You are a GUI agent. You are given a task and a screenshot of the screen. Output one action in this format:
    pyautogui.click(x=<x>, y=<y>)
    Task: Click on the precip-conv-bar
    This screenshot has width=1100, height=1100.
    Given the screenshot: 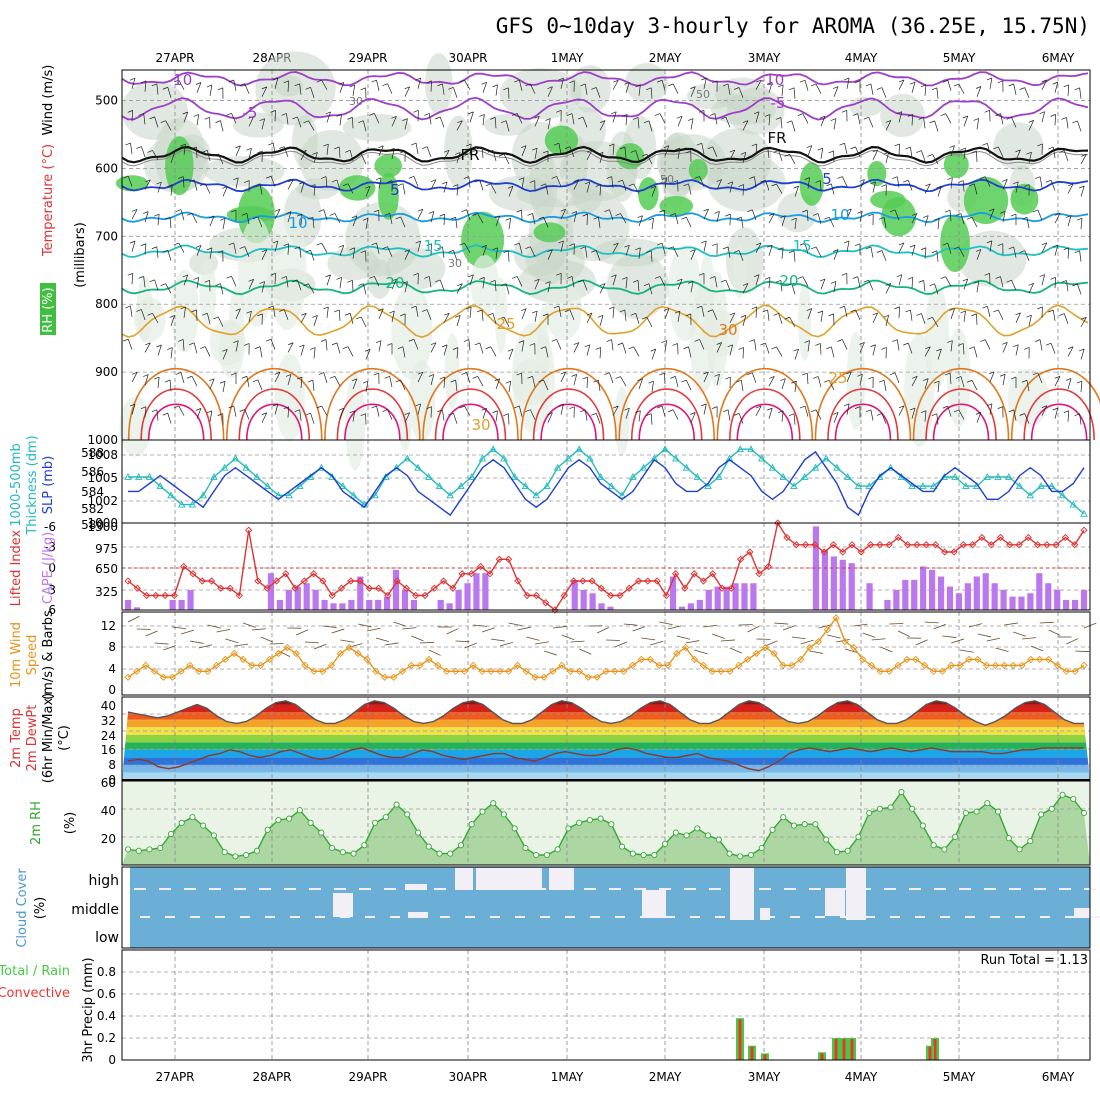 What is the action you would take?
    pyautogui.click(x=822, y=1056)
    